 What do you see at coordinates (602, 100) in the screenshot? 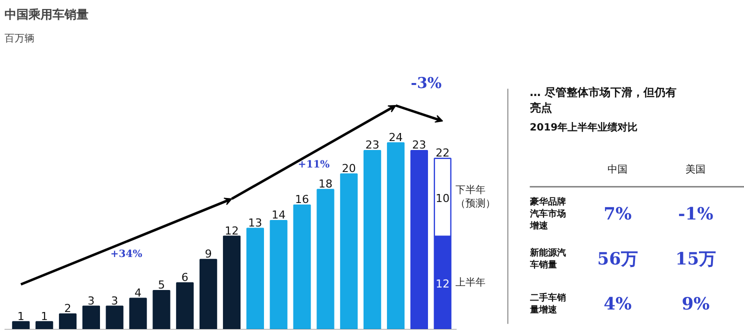
I see `text: … 尽管整体市场下滑，但仍有亮点` at bounding box center [602, 100].